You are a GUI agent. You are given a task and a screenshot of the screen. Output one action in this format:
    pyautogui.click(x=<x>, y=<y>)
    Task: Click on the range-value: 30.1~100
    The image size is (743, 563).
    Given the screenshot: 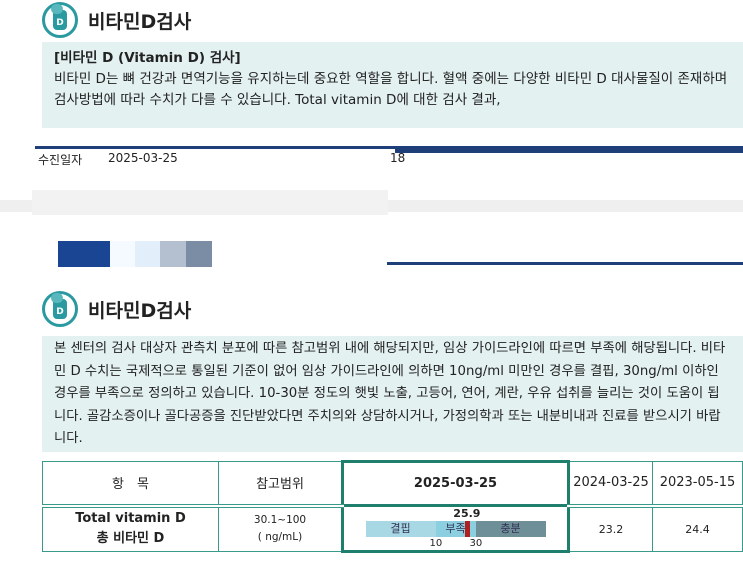 What is the action you would take?
    pyautogui.click(x=280, y=520)
    